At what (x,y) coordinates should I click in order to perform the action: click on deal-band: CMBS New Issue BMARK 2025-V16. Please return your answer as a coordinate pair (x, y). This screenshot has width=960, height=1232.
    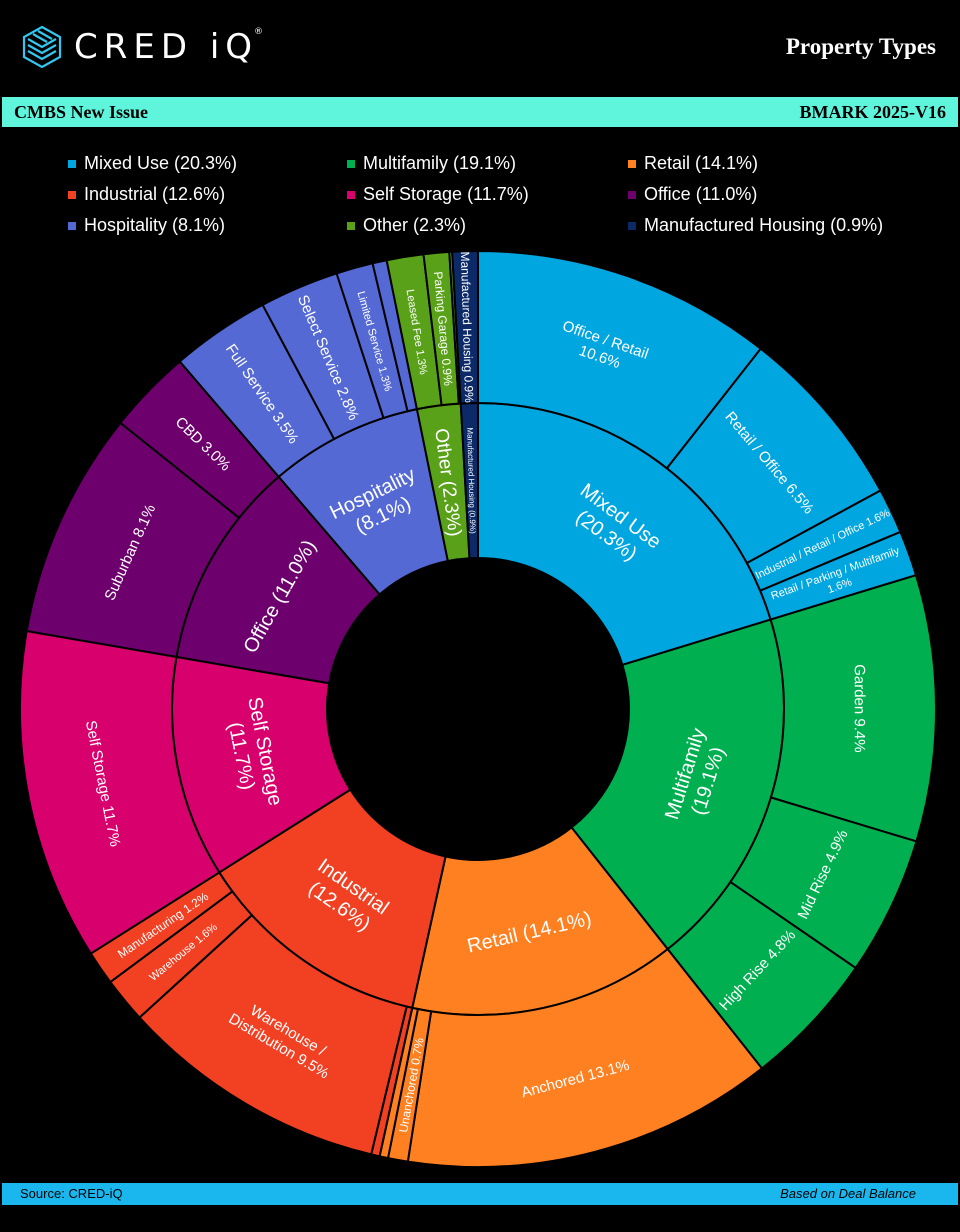
    Looking at the image, I should click on (480, 112).